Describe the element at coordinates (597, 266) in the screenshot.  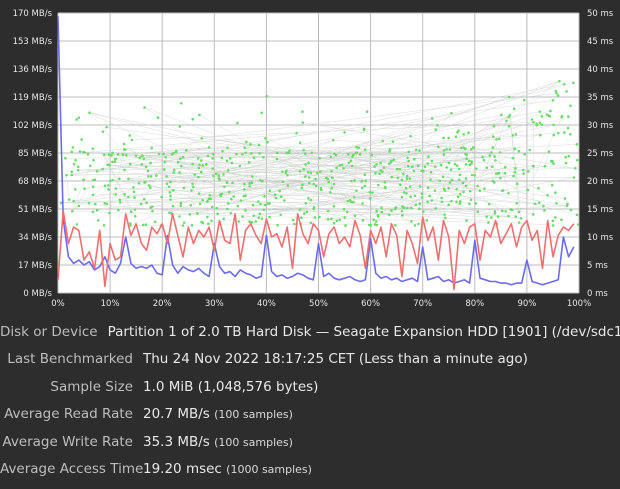
I see `y-tick-right: 5 ms` at that location.